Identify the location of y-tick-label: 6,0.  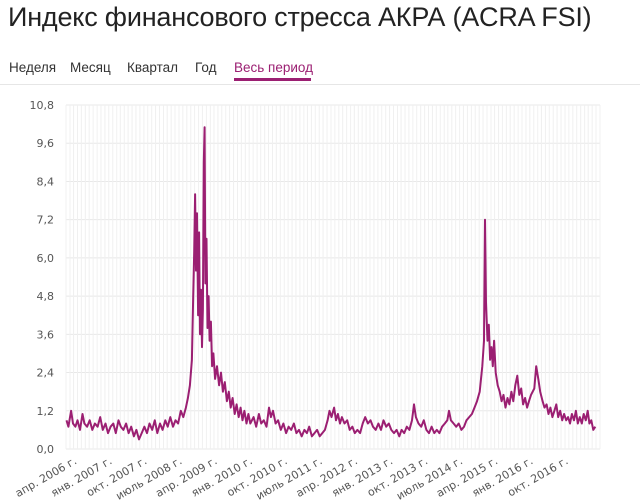
(46, 258).